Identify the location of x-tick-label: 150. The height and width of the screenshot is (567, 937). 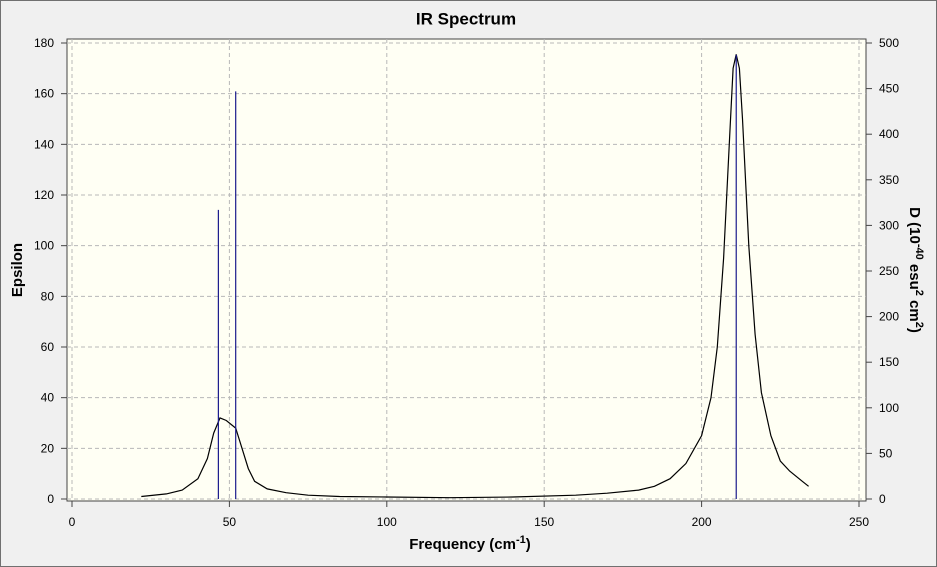
(544, 522).